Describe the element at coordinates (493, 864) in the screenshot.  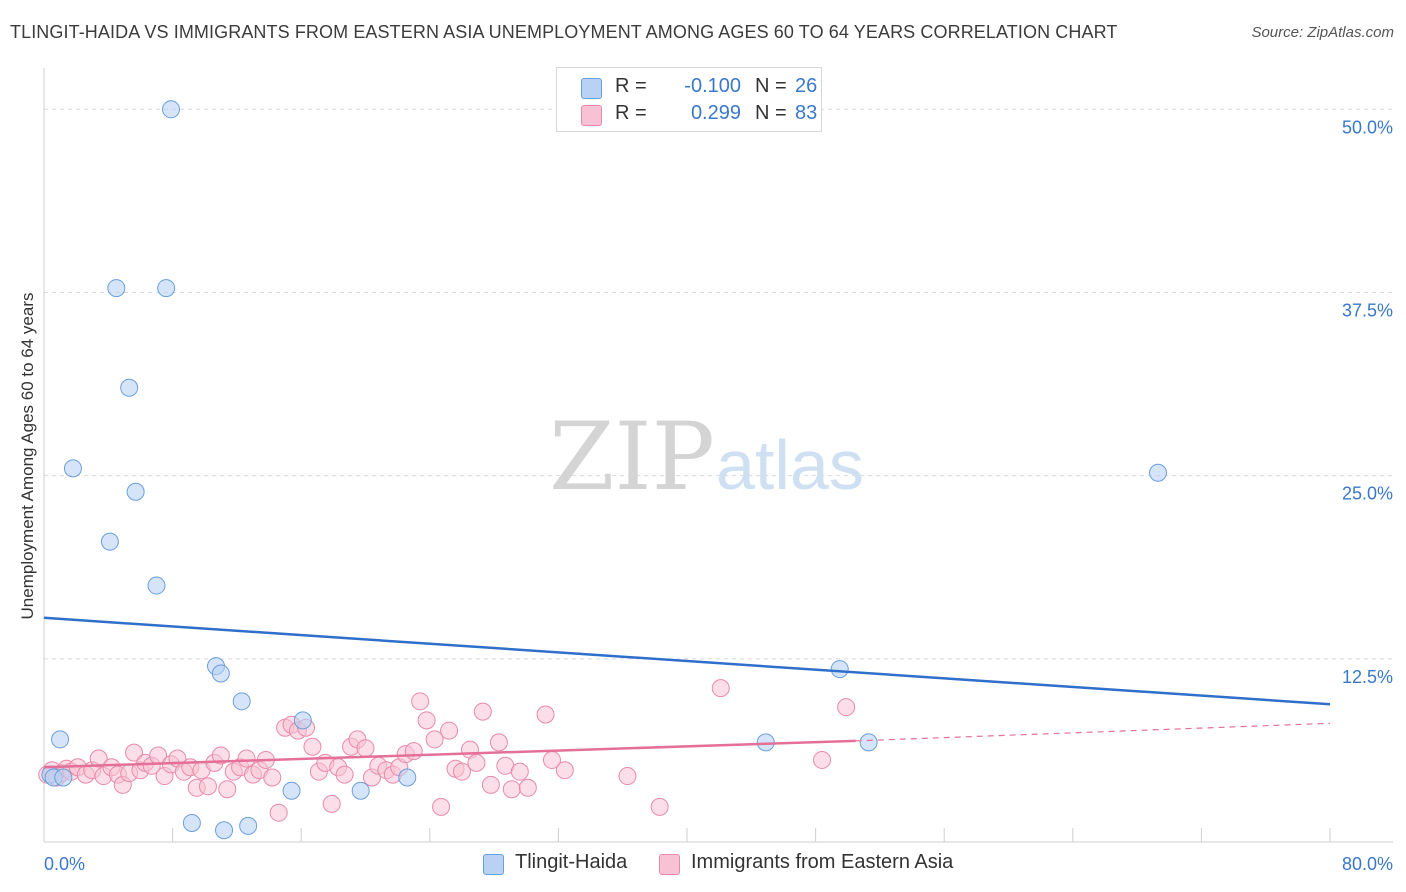
I see `bottom-legend-swatch-blue` at that location.